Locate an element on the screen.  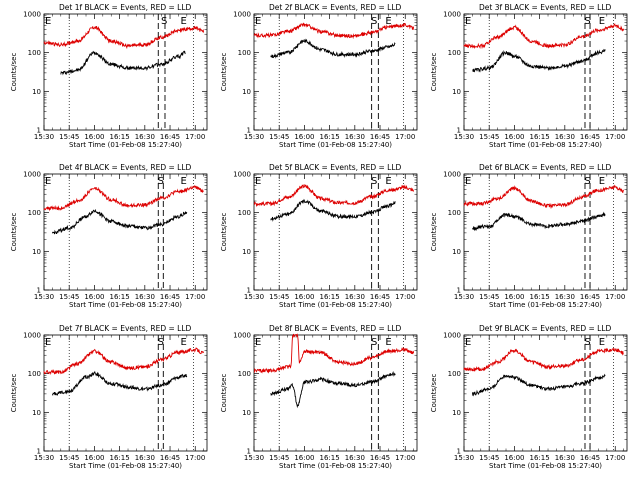
panel-title: Det 9f BLACK = Events, RED = LLD is located at coordinates (545, 328).